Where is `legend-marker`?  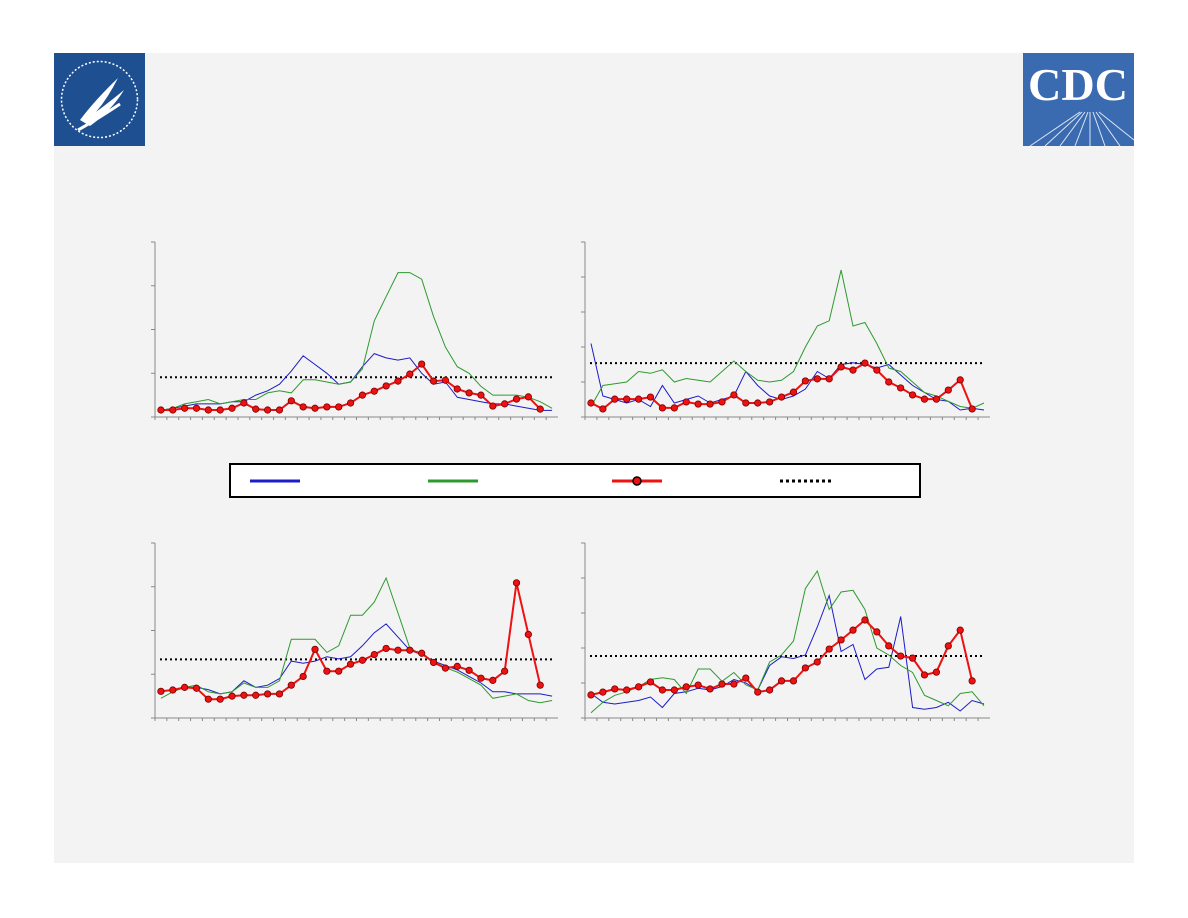
legend-marker is located at coordinates (637, 481).